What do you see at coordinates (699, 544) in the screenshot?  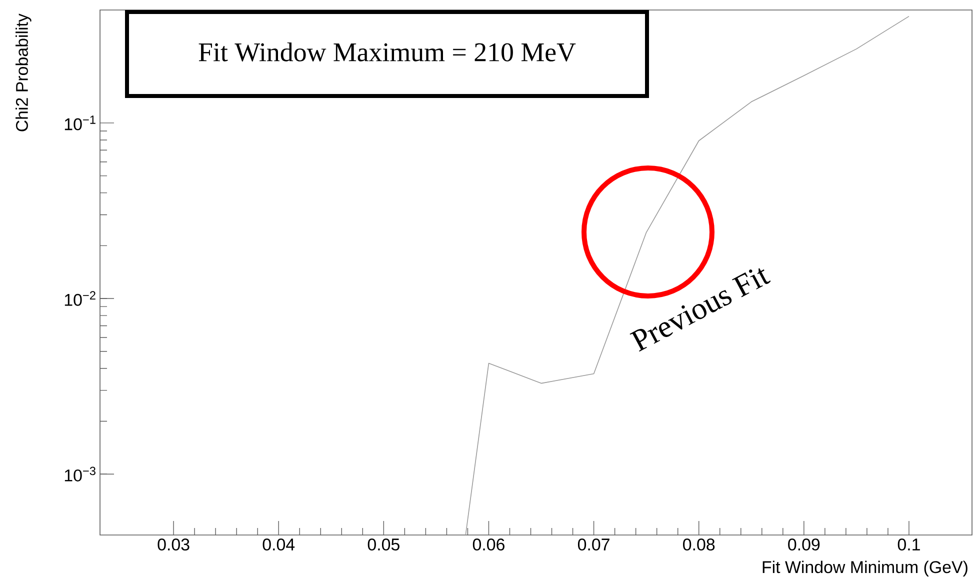 I see `x-tick-label: 0.08` at bounding box center [699, 544].